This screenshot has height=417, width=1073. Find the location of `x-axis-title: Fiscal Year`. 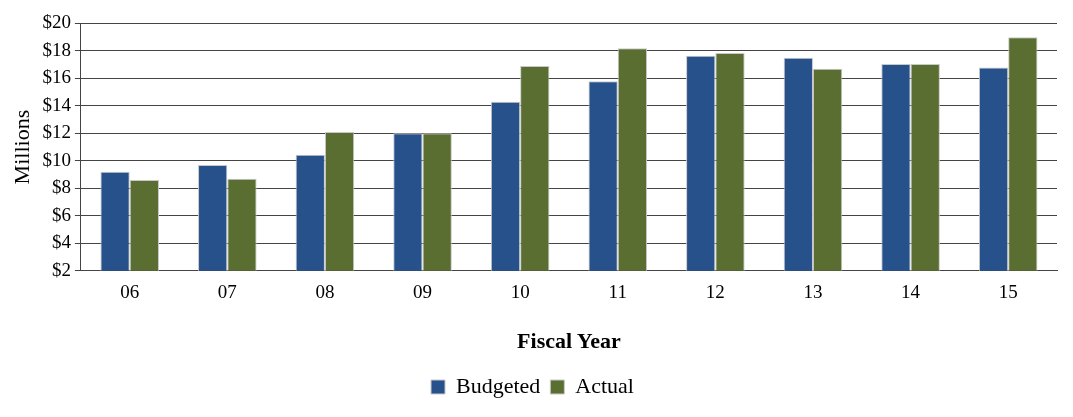

x-axis-title: Fiscal Year is located at coordinates (569, 341).